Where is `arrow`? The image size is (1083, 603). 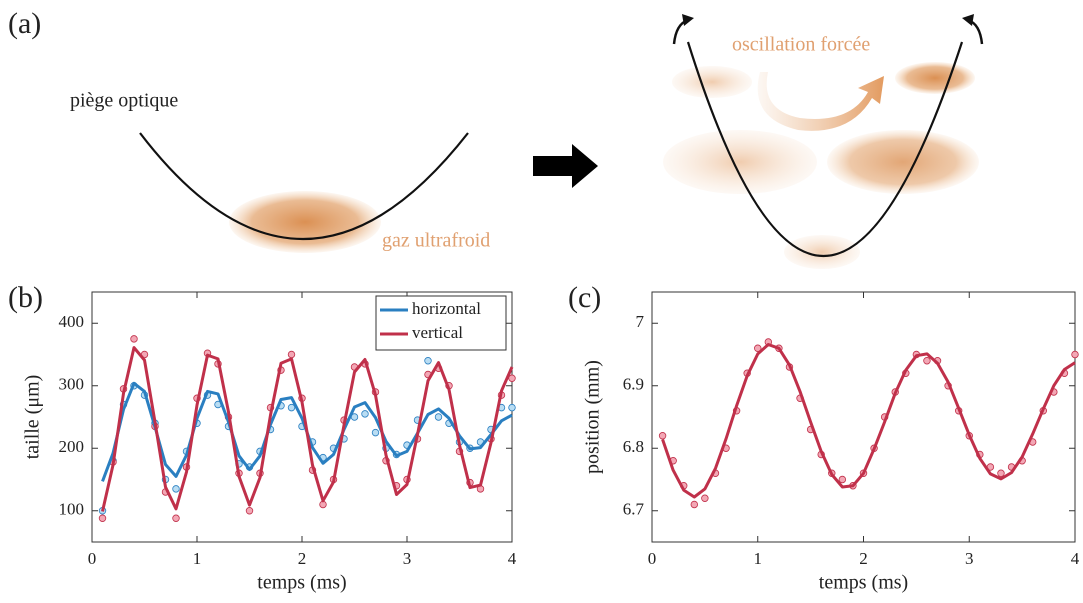 arrow is located at coordinates (565, 166).